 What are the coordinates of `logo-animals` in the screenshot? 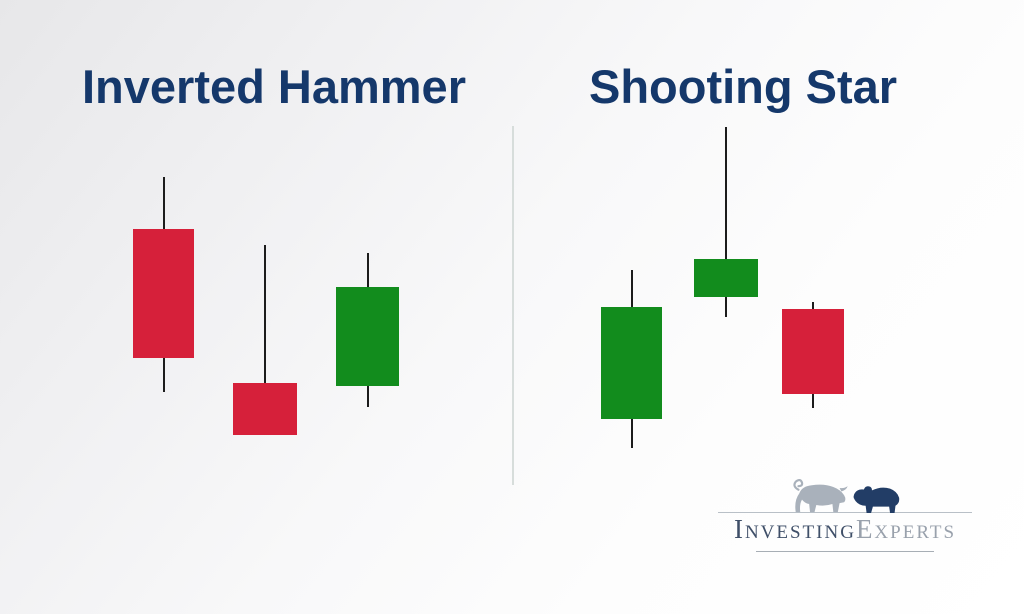 It's located at (845, 493).